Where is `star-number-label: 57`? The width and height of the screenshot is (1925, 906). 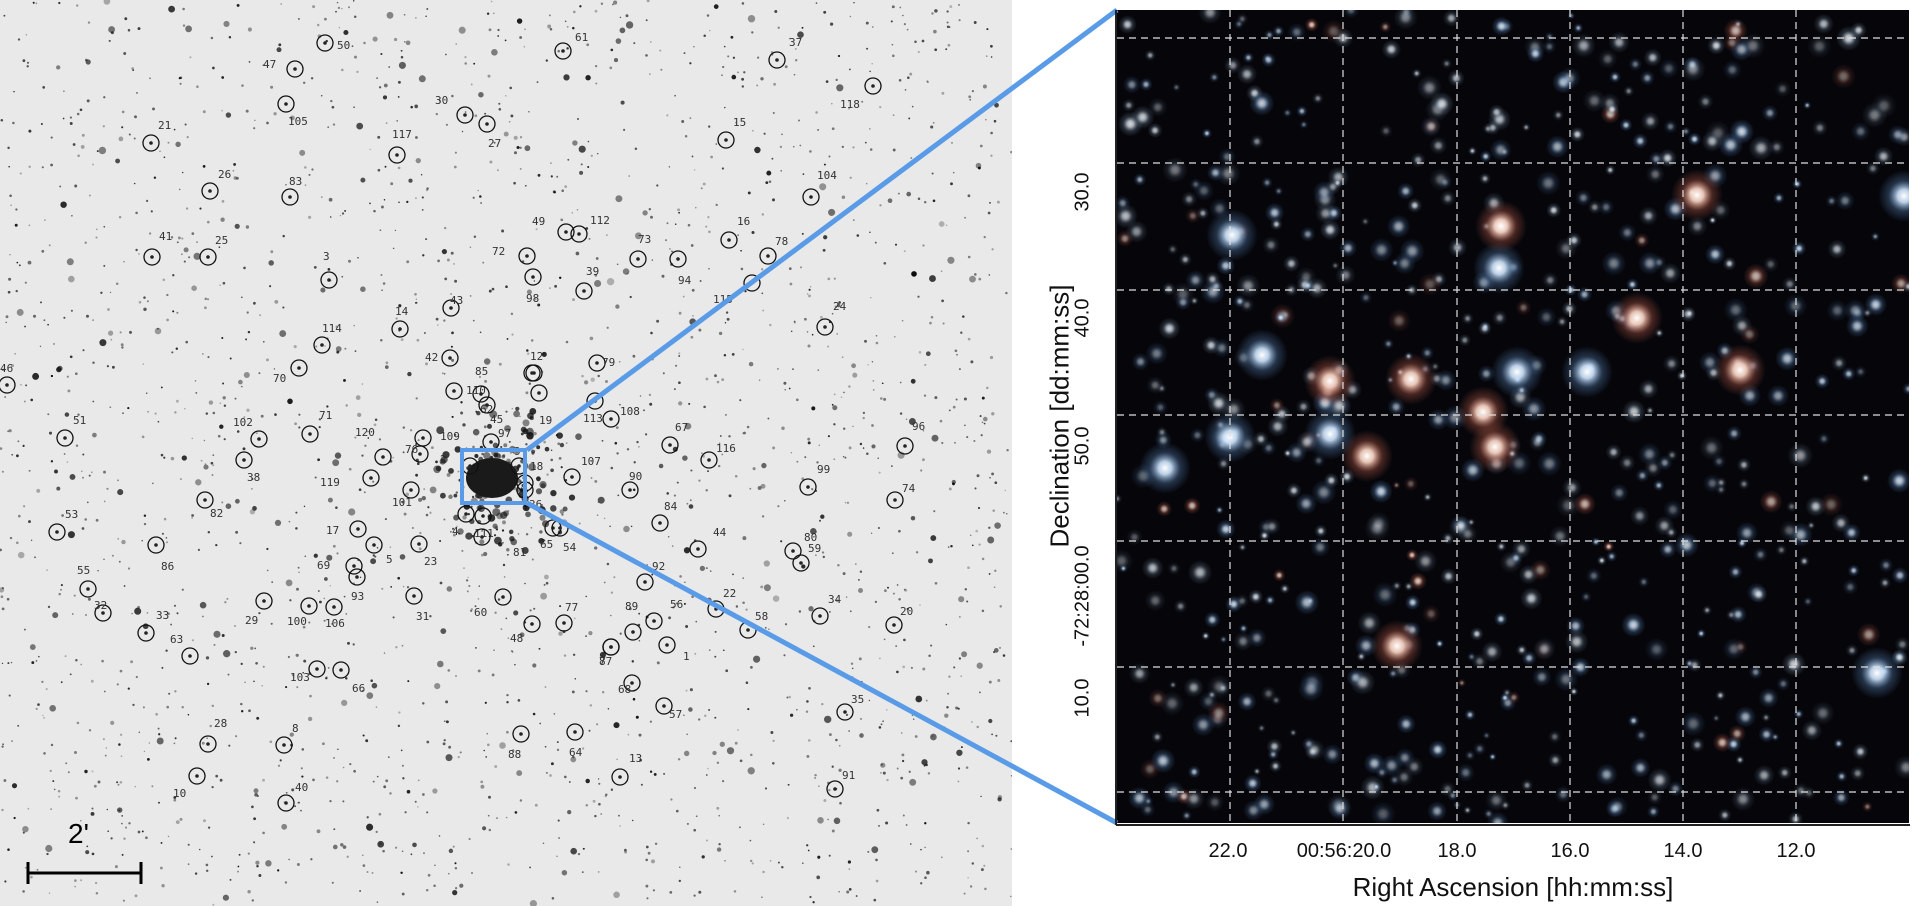 star-number-label: 57 is located at coordinates (675, 714).